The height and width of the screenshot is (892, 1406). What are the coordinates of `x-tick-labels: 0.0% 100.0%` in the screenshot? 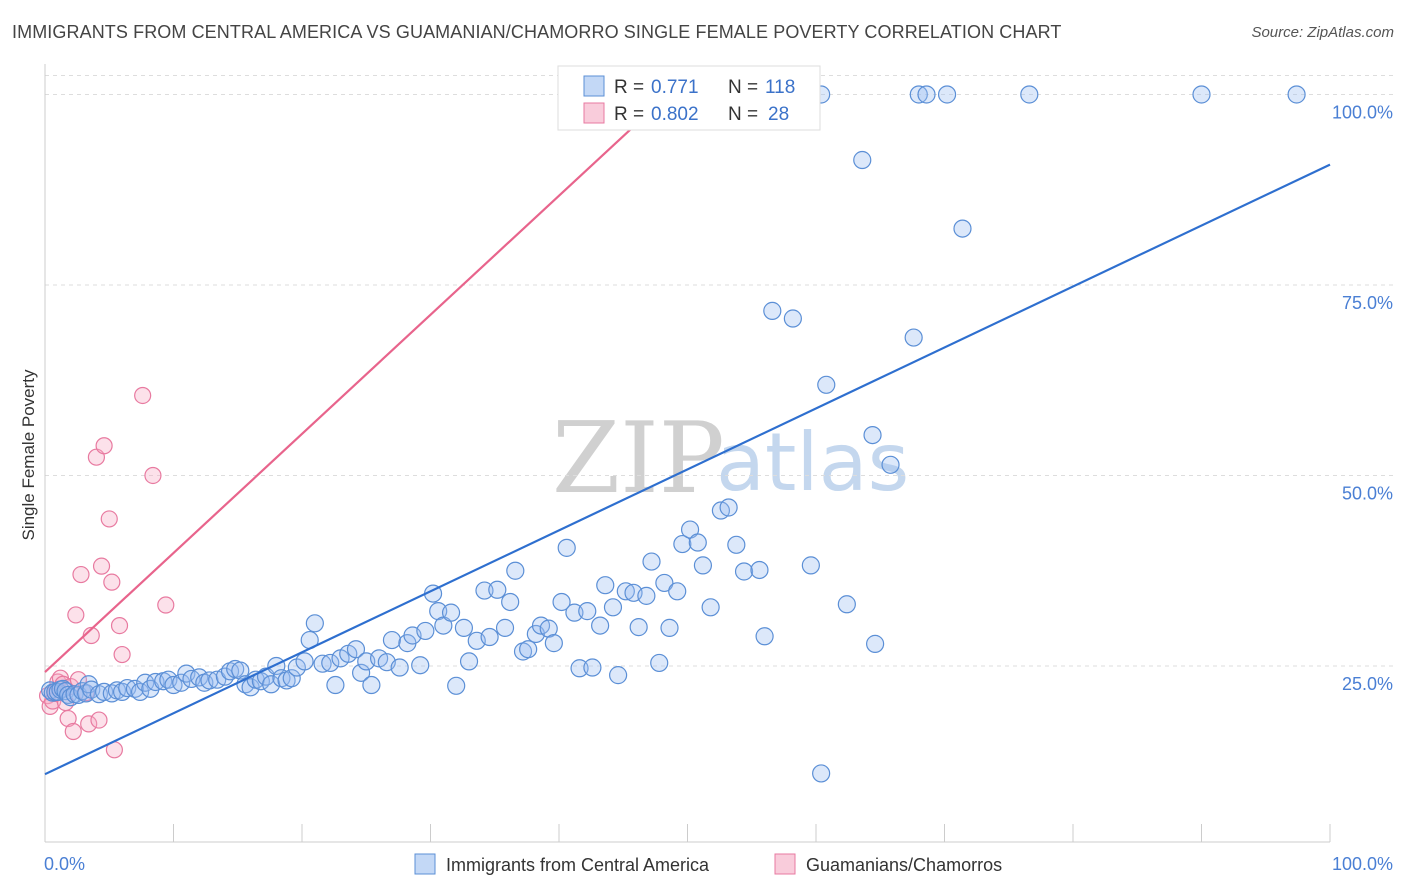 It's located at (718, 864).